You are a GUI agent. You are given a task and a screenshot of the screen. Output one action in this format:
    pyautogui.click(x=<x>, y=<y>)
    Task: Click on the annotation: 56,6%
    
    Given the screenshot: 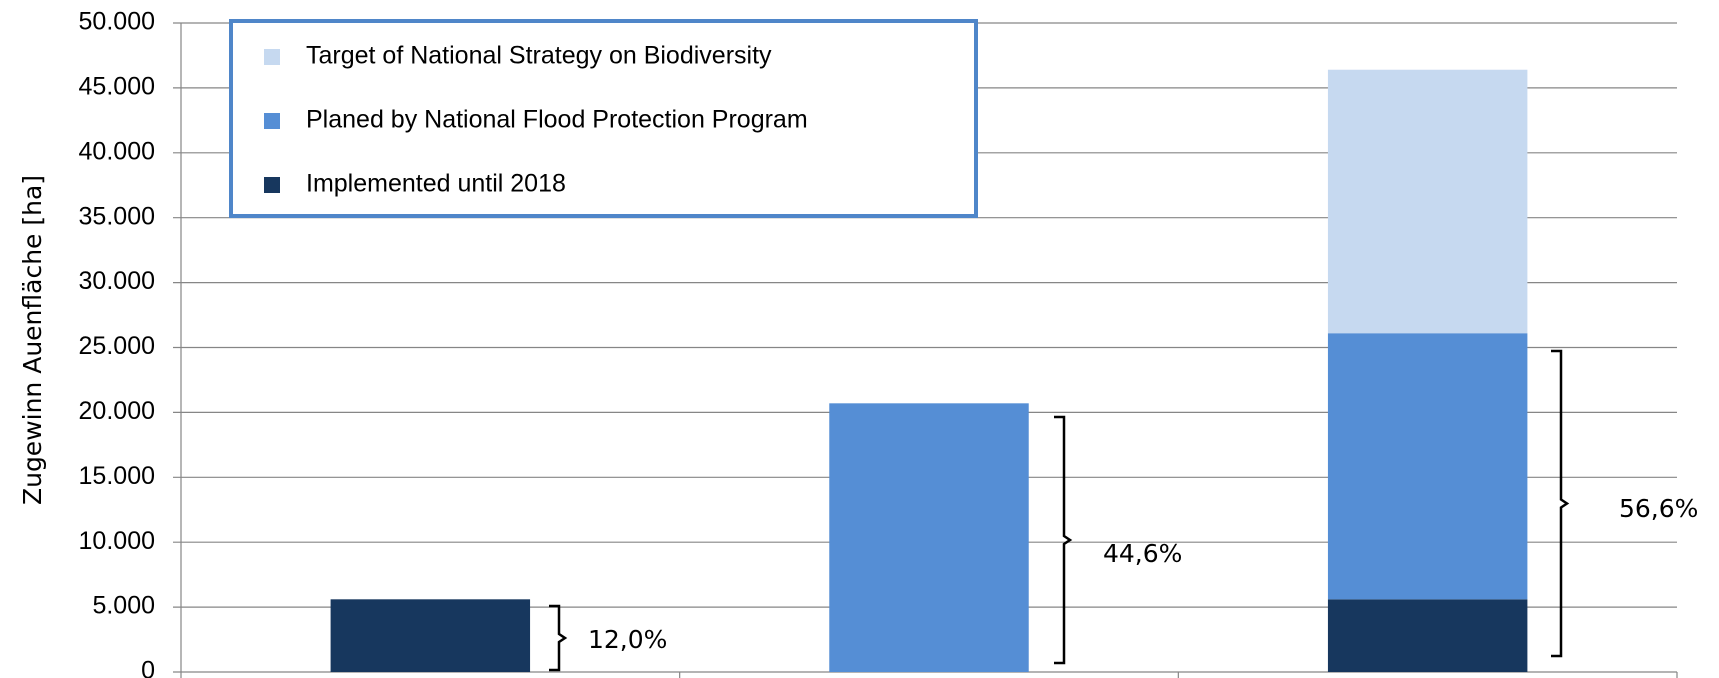 What is the action you would take?
    pyautogui.click(x=1658, y=508)
    